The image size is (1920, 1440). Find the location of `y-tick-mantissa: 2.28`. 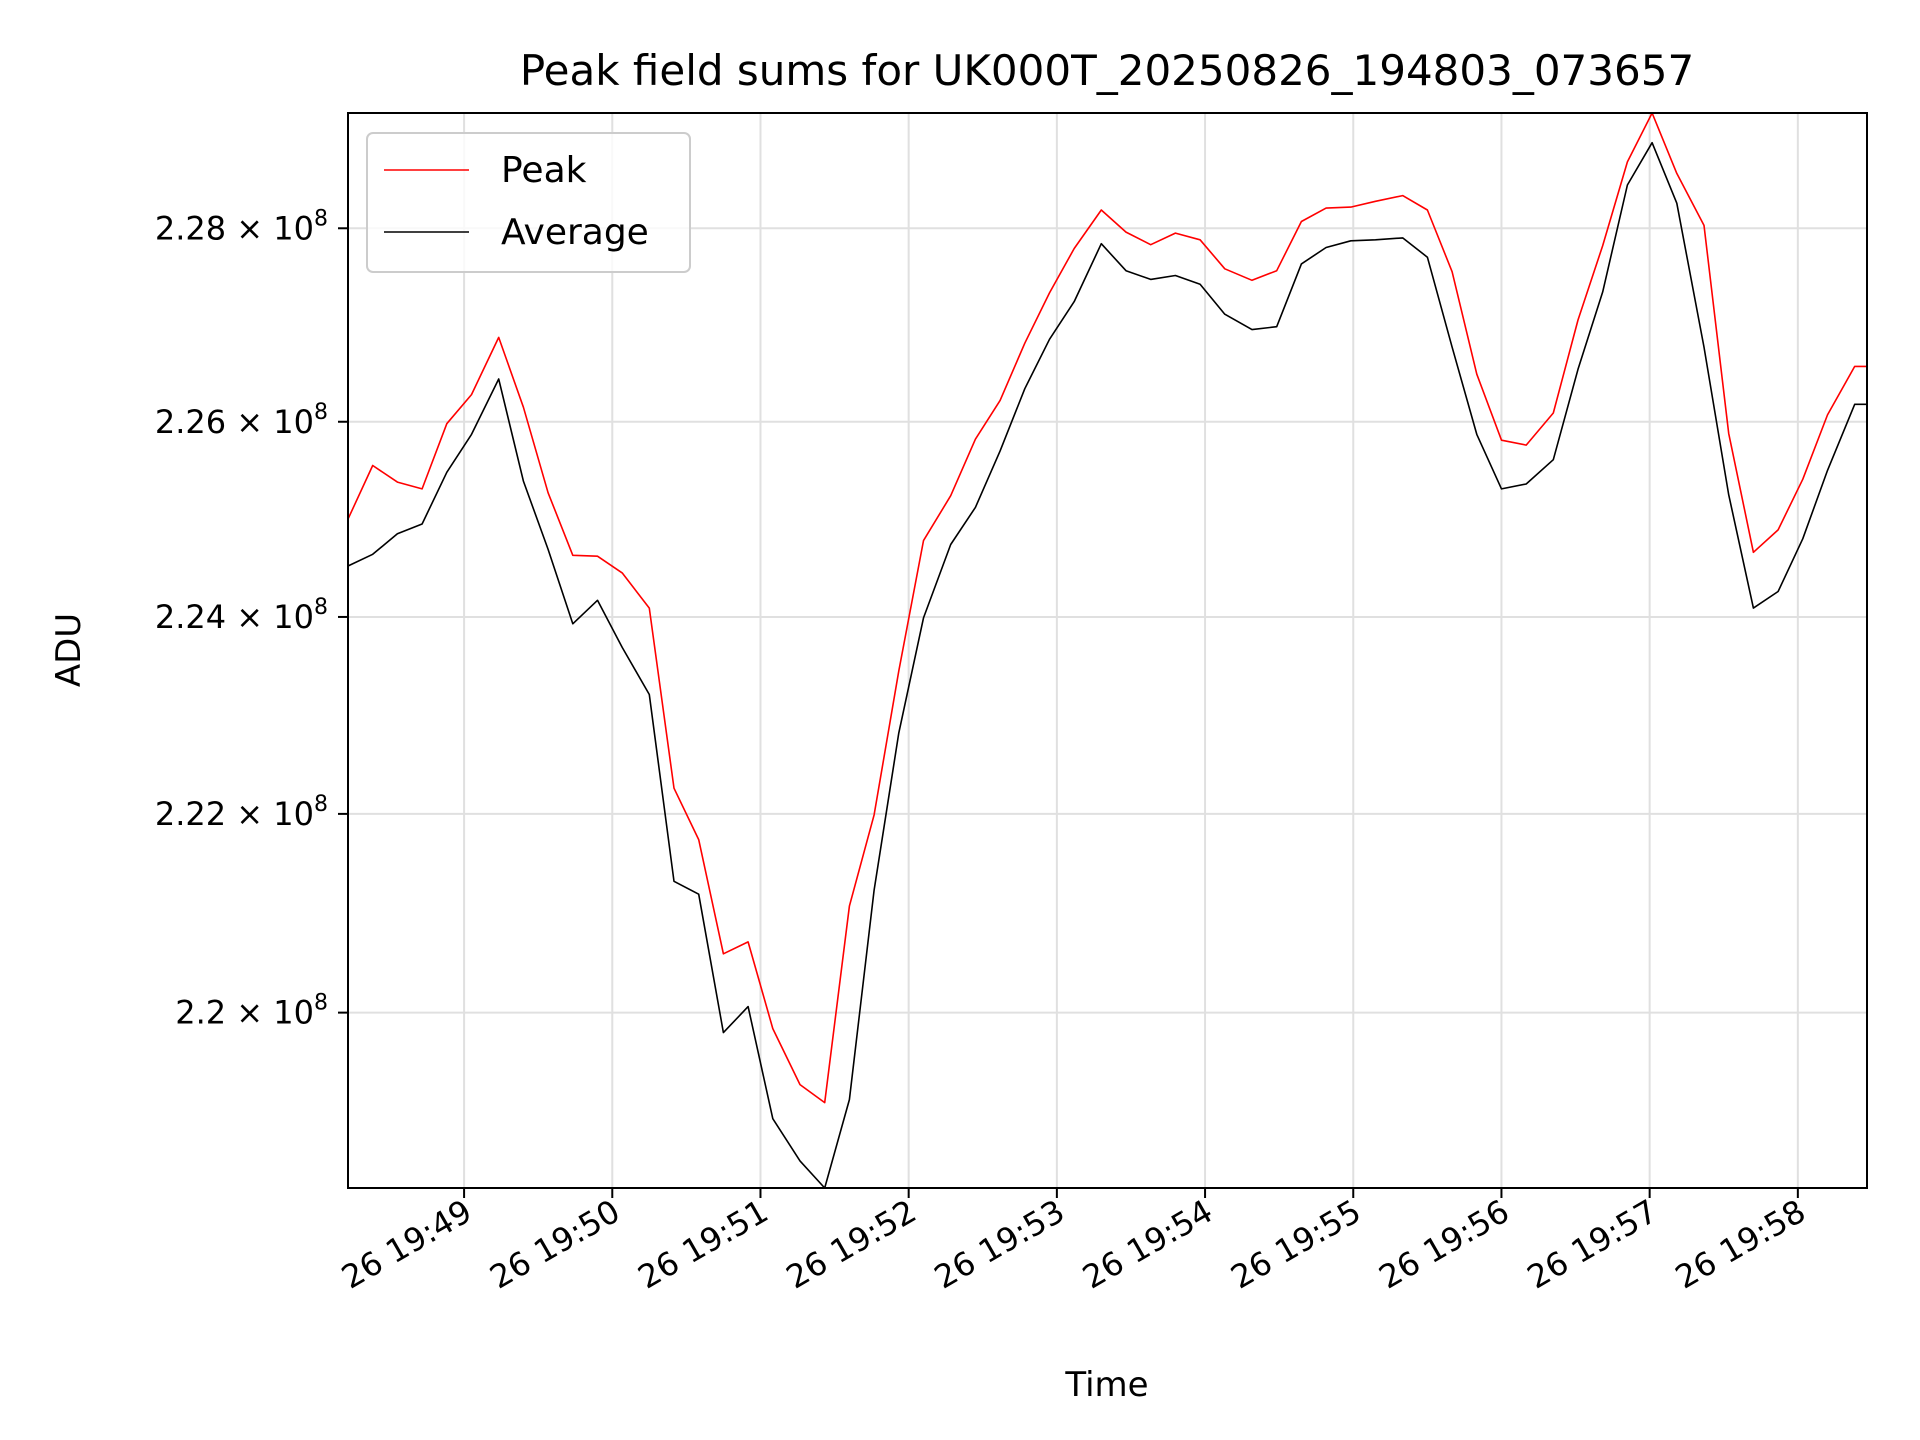

y-tick-mantissa: 2.28 is located at coordinates (190, 228).